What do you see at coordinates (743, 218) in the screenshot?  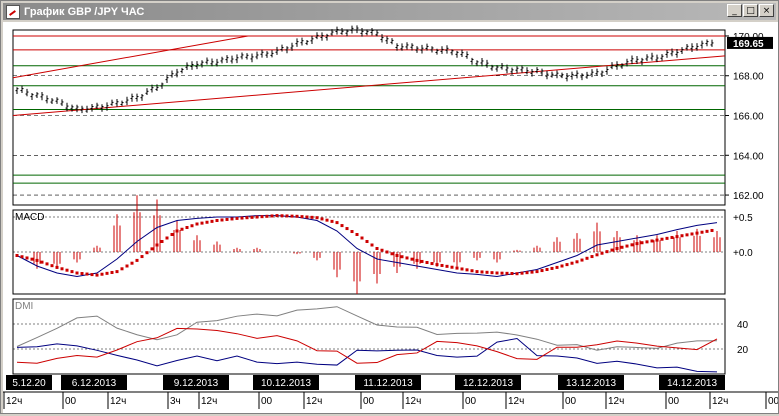 I see `macd-axis-label: +0.5` at bounding box center [743, 218].